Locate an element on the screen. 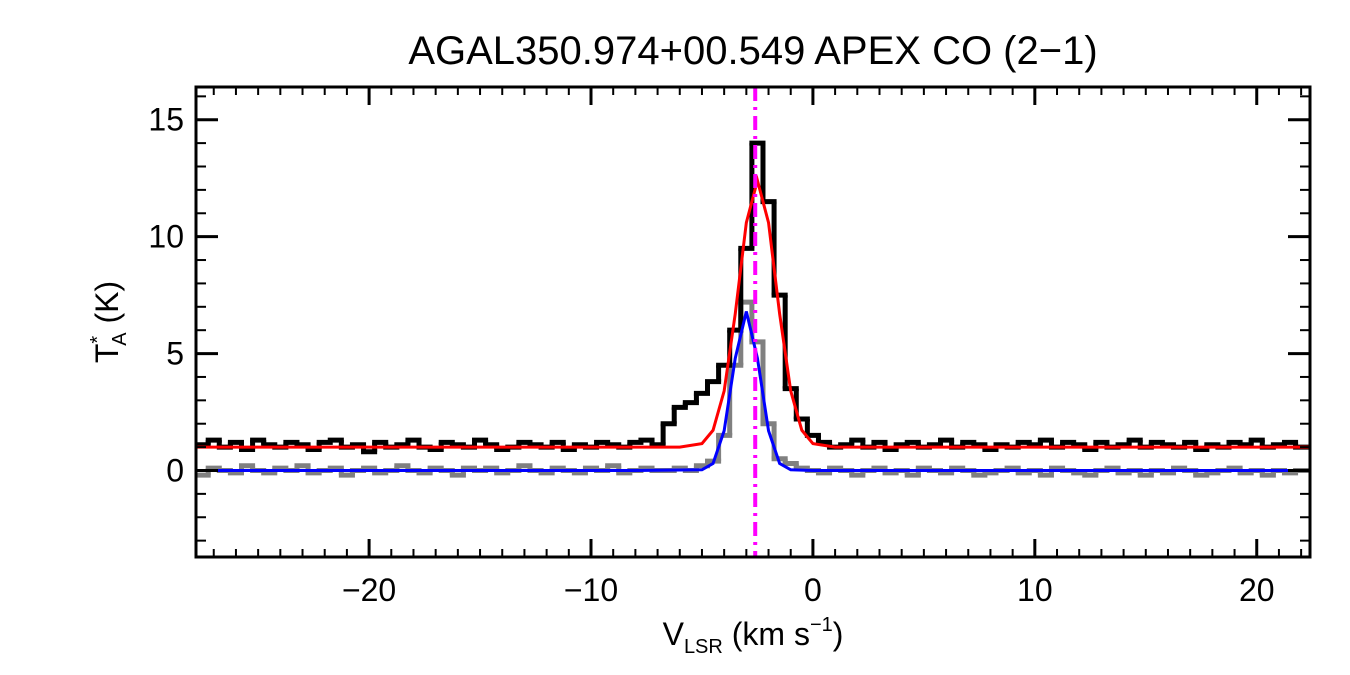  x-axis-label: VLSR (km s−1) is located at coordinates (753, 636).